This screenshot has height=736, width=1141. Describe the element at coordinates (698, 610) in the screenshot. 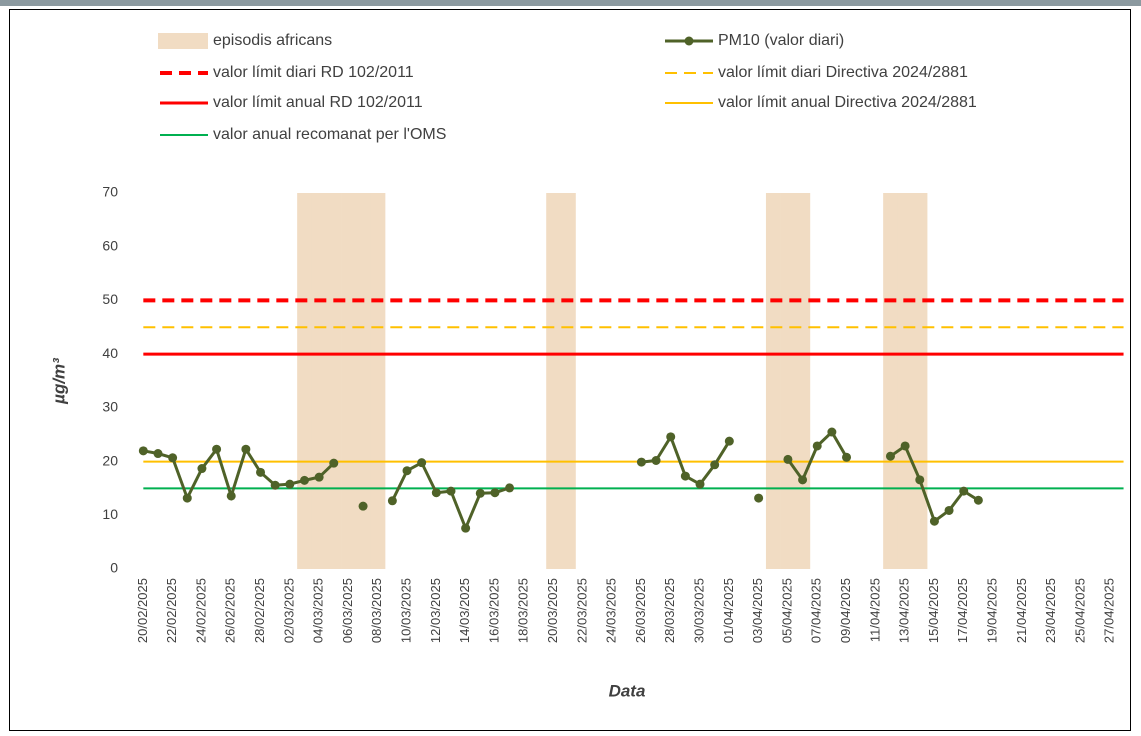

I see `x-tick-label: 30/03/2025` at that location.